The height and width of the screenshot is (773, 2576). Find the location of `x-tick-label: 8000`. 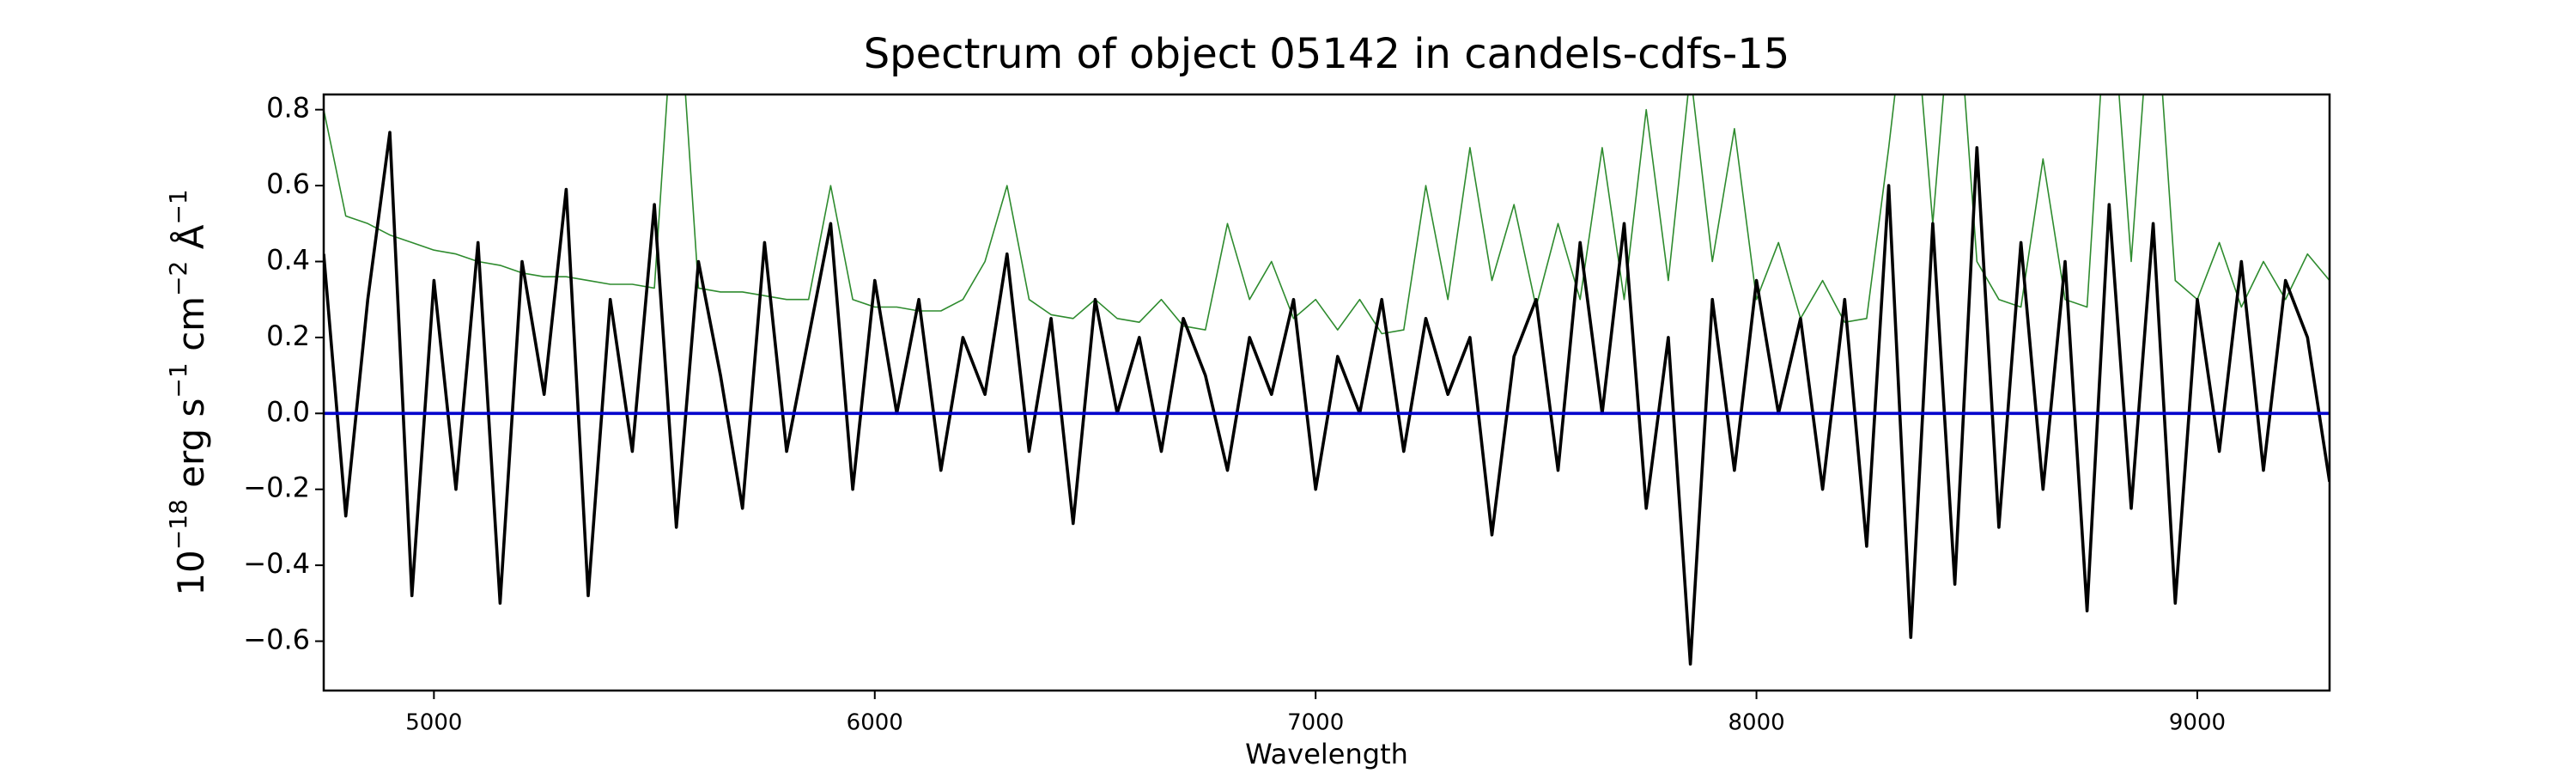

x-tick-label: 8000 is located at coordinates (1756, 723).